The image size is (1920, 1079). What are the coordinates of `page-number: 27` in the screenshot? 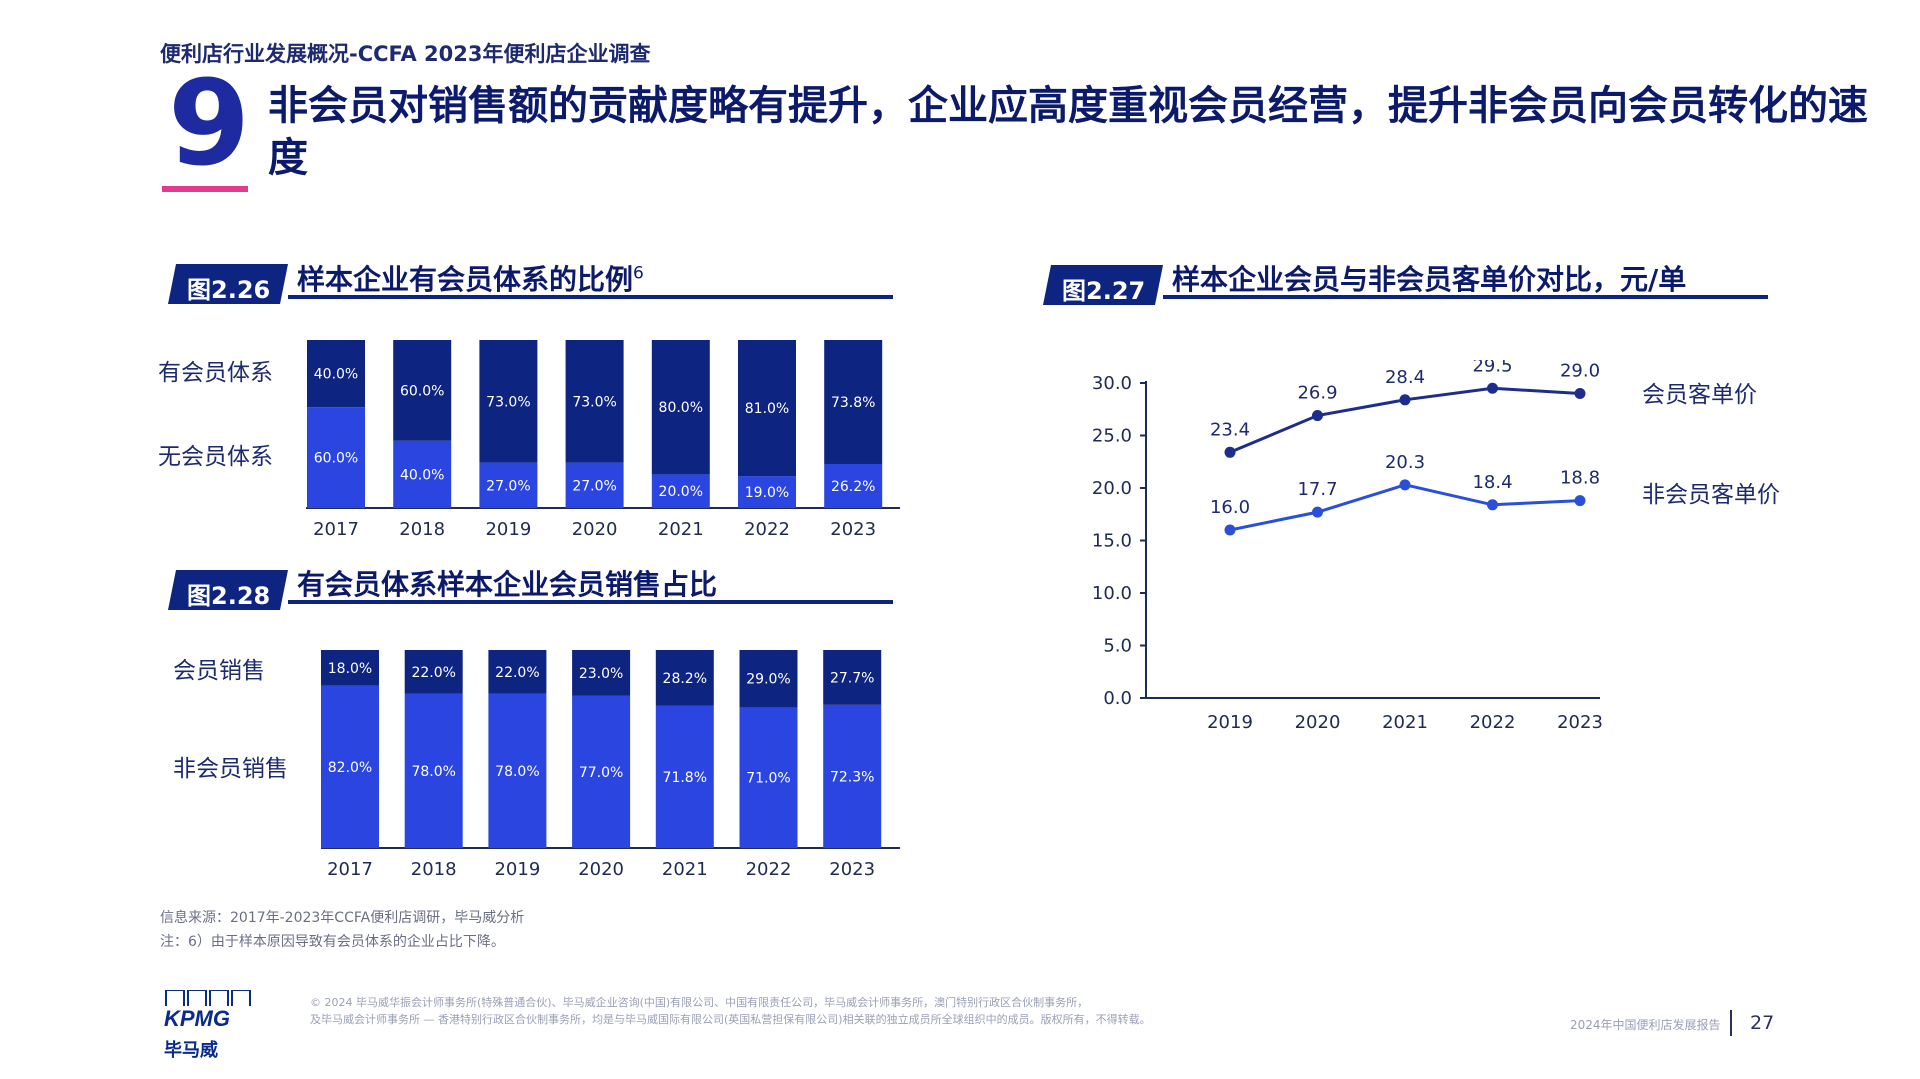 It's located at (1762, 1023).